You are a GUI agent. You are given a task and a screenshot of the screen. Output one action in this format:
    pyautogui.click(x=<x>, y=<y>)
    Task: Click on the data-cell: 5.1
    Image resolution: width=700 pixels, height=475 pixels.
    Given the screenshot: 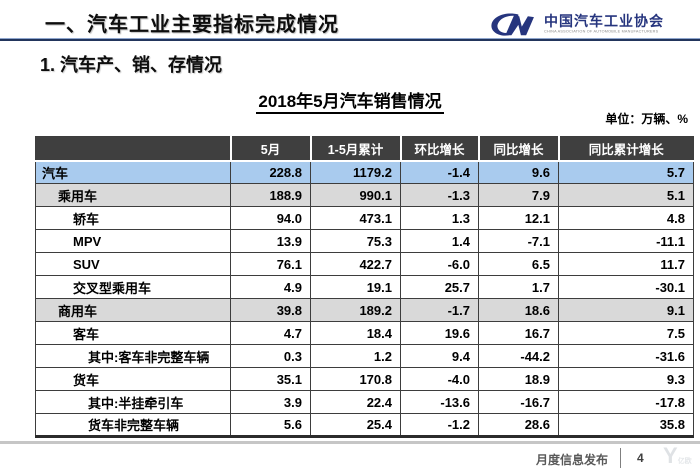 What is the action you would take?
    pyautogui.click(x=626, y=195)
    